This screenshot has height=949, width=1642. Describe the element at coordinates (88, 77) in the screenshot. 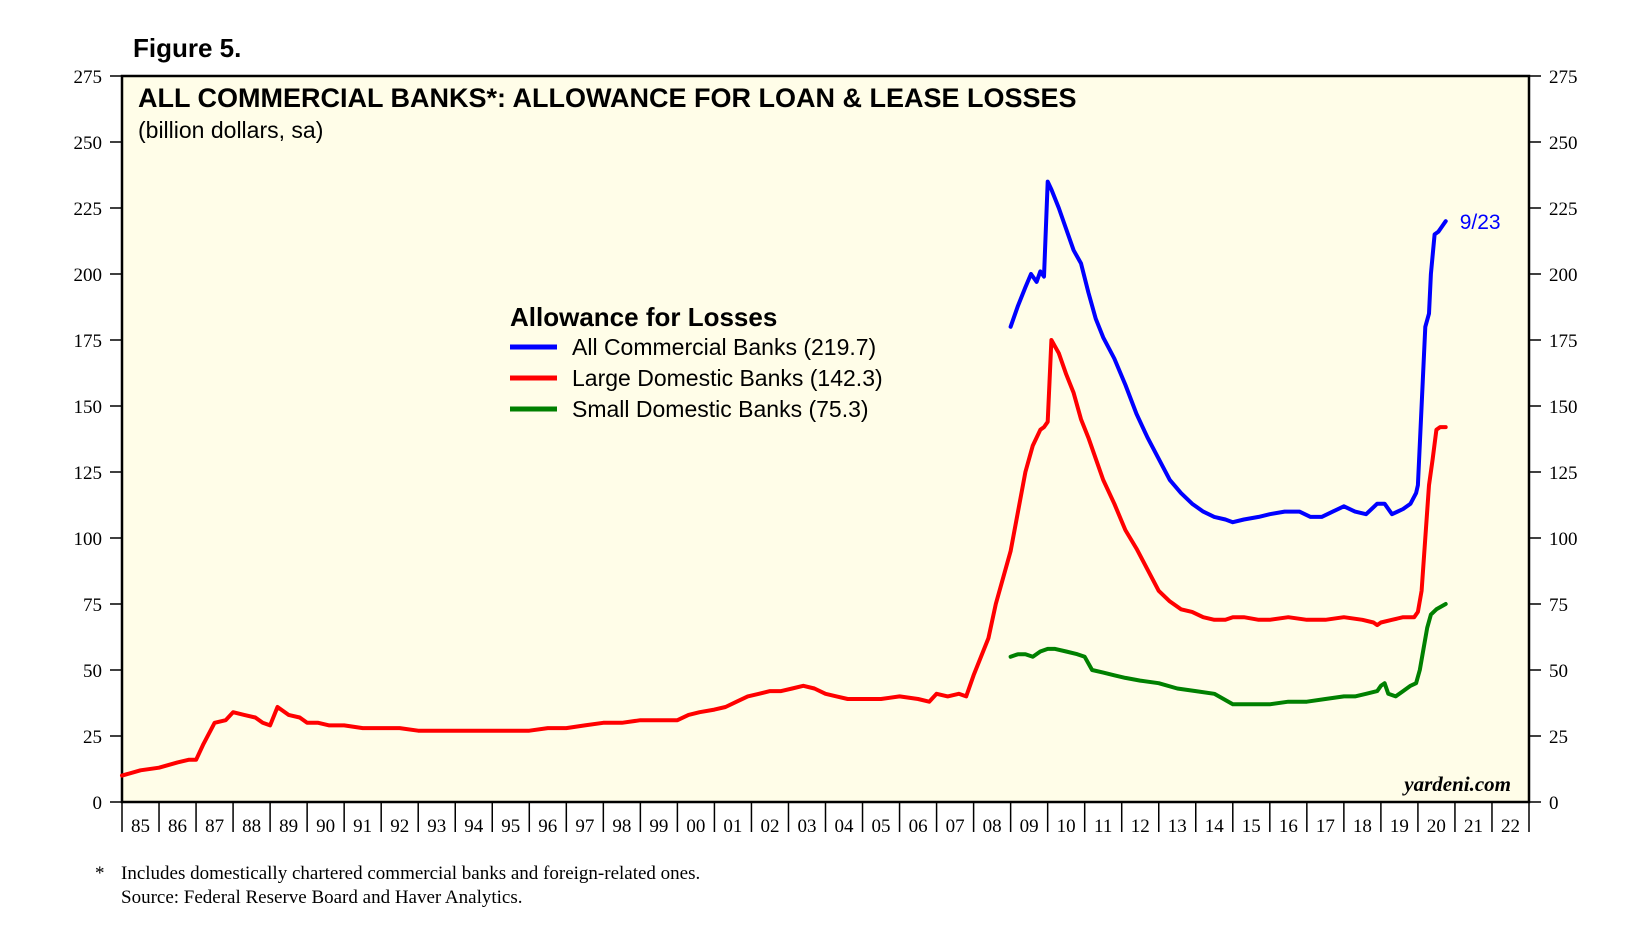

I see `y-tick-label-left: 275` at that location.